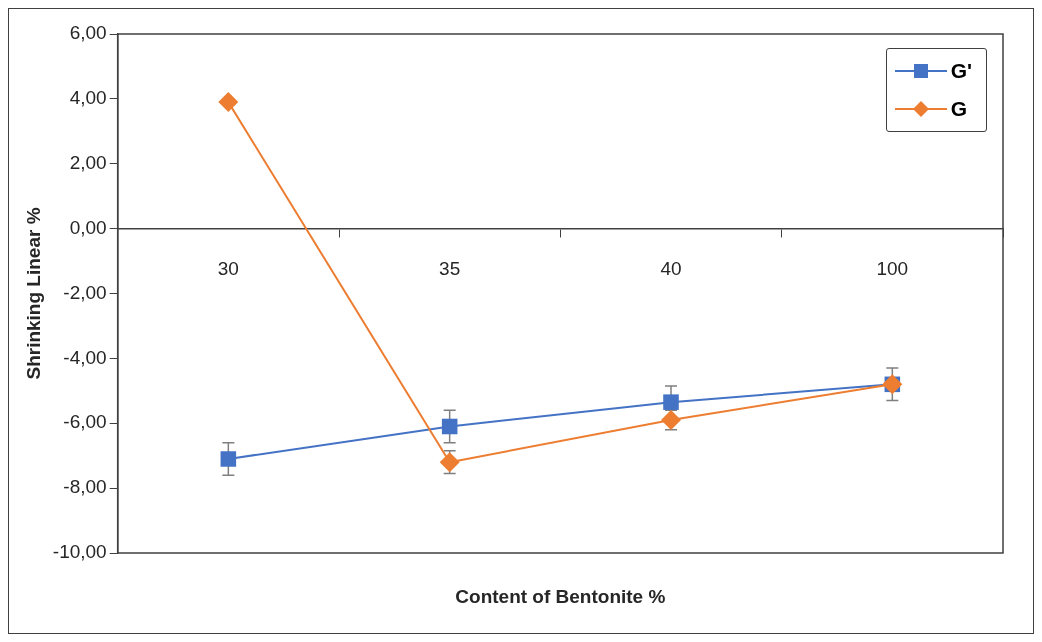  What do you see at coordinates (961, 71) in the screenshot?
I see `legend-label: G'` at bounding box center [961, 71].